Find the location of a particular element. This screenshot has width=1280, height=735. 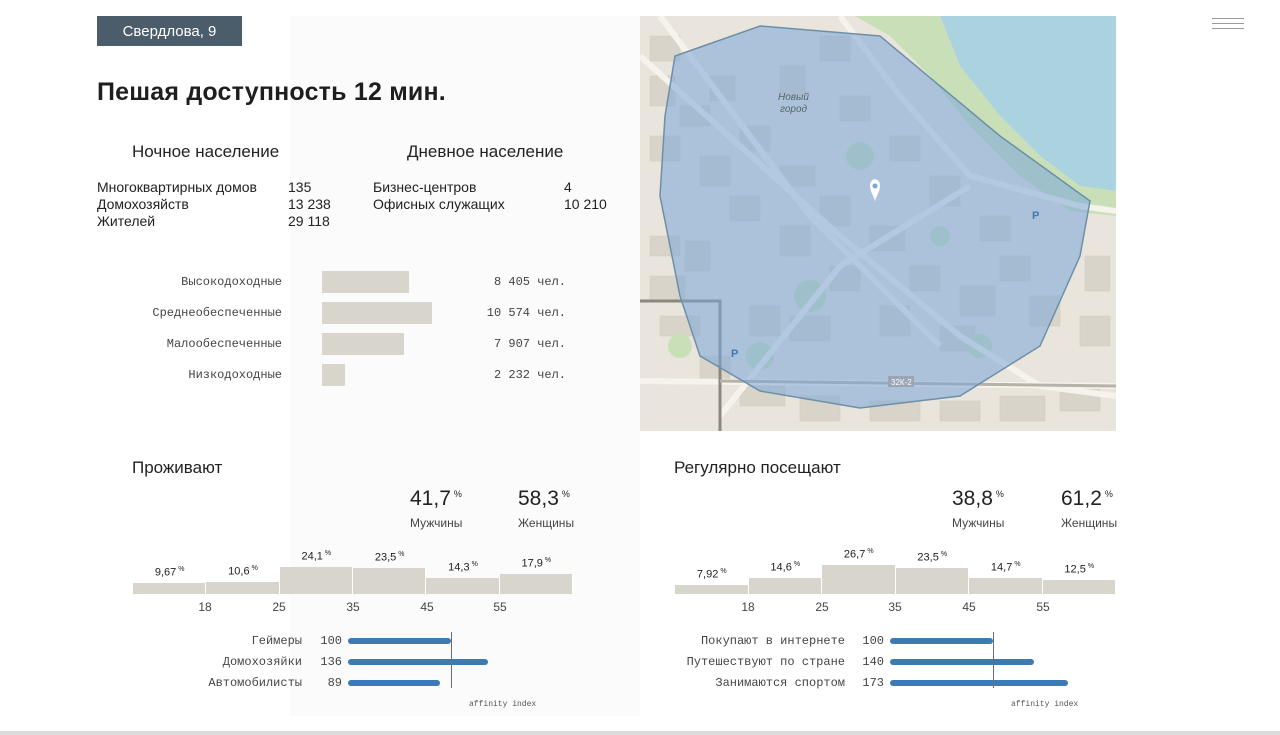

night-value: 13 238 is located at coordinates (309, 204).